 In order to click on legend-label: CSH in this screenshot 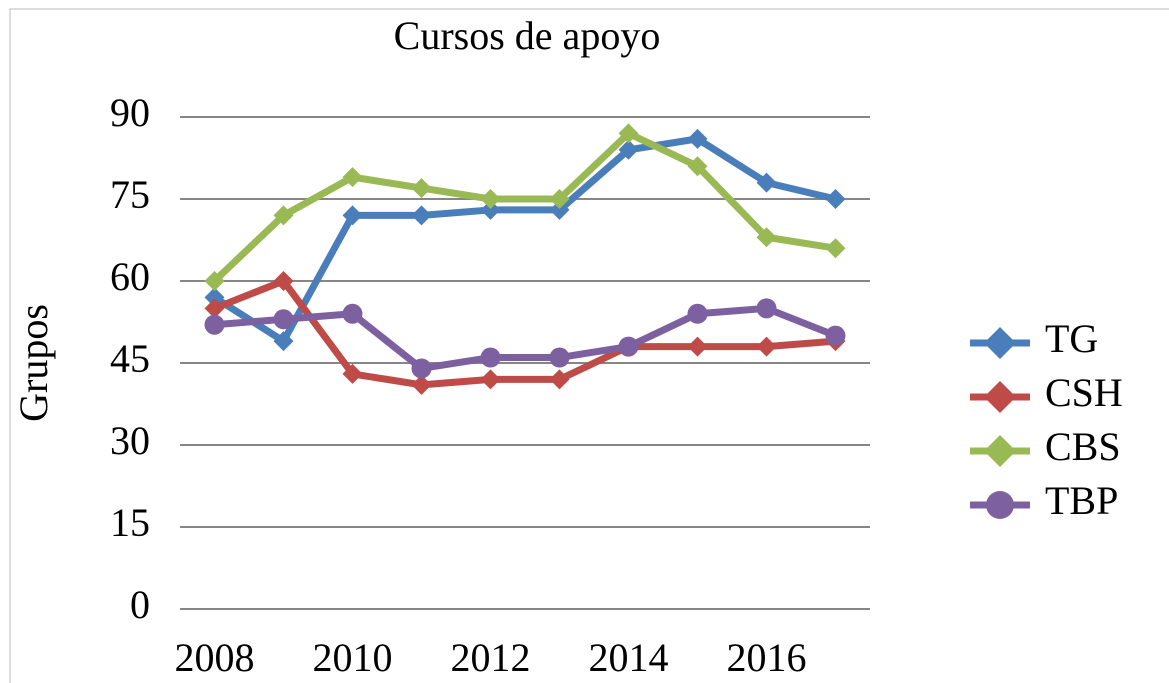, I will do `click(1084, 392)`.